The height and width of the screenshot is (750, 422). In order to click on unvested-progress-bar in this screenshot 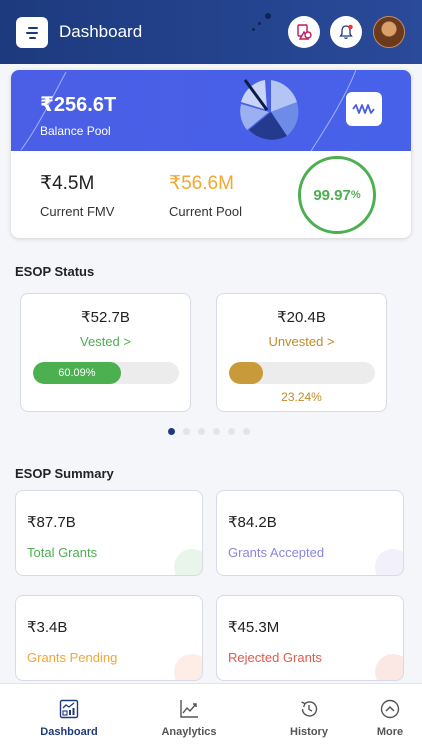, I will do `click(302, 373)`.